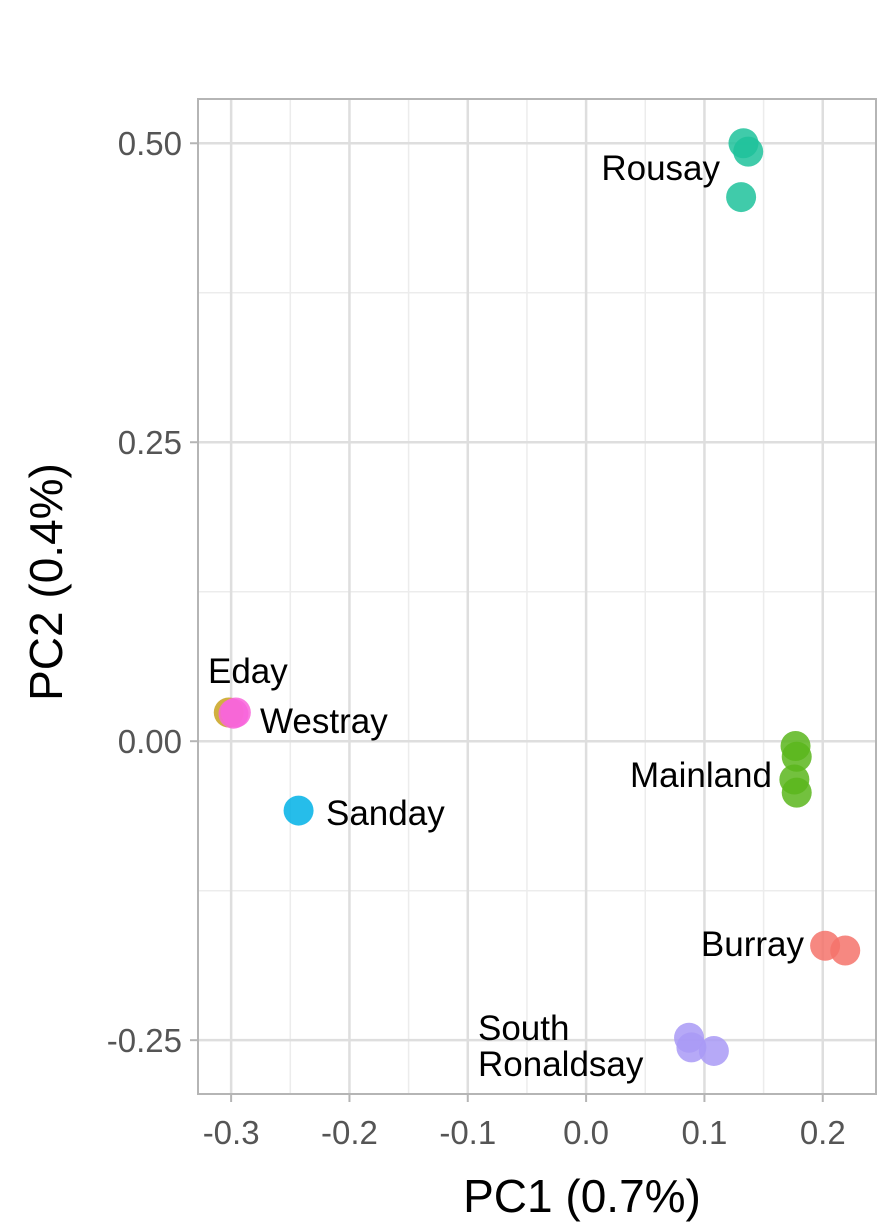 This screenshot has width=878, height=1223. What do you see at coordinates (298, 810) in the screenshot?
I see `point-sanday` at bounding box center [298, 810].